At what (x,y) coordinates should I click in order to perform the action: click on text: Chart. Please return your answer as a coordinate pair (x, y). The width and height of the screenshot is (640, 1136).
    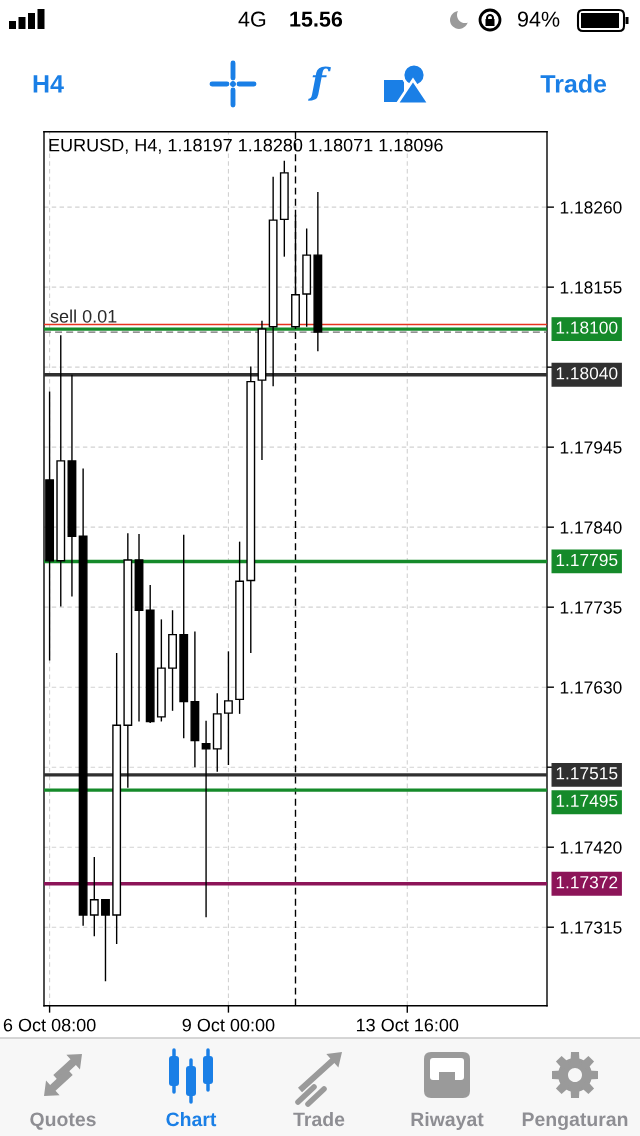
    Looking at the image, I should click on (191, 1119).